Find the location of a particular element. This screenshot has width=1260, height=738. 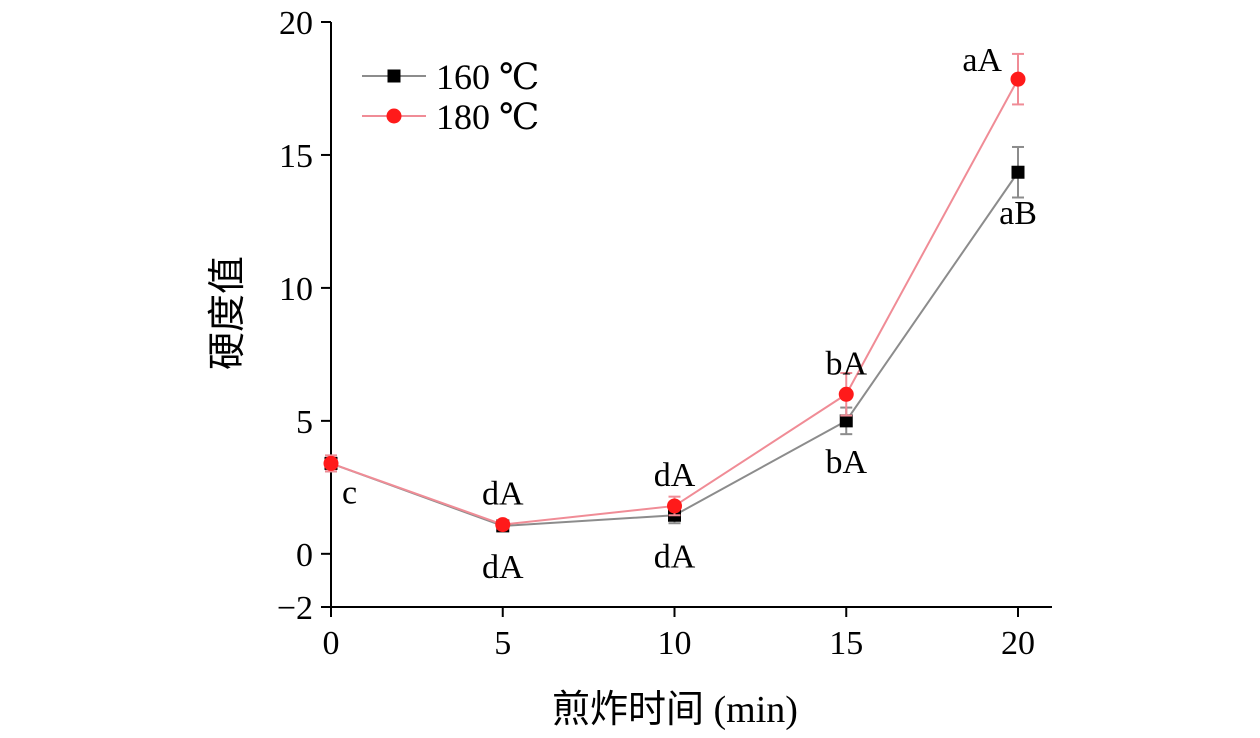

data-label: c is located at coordinates (349, 492).